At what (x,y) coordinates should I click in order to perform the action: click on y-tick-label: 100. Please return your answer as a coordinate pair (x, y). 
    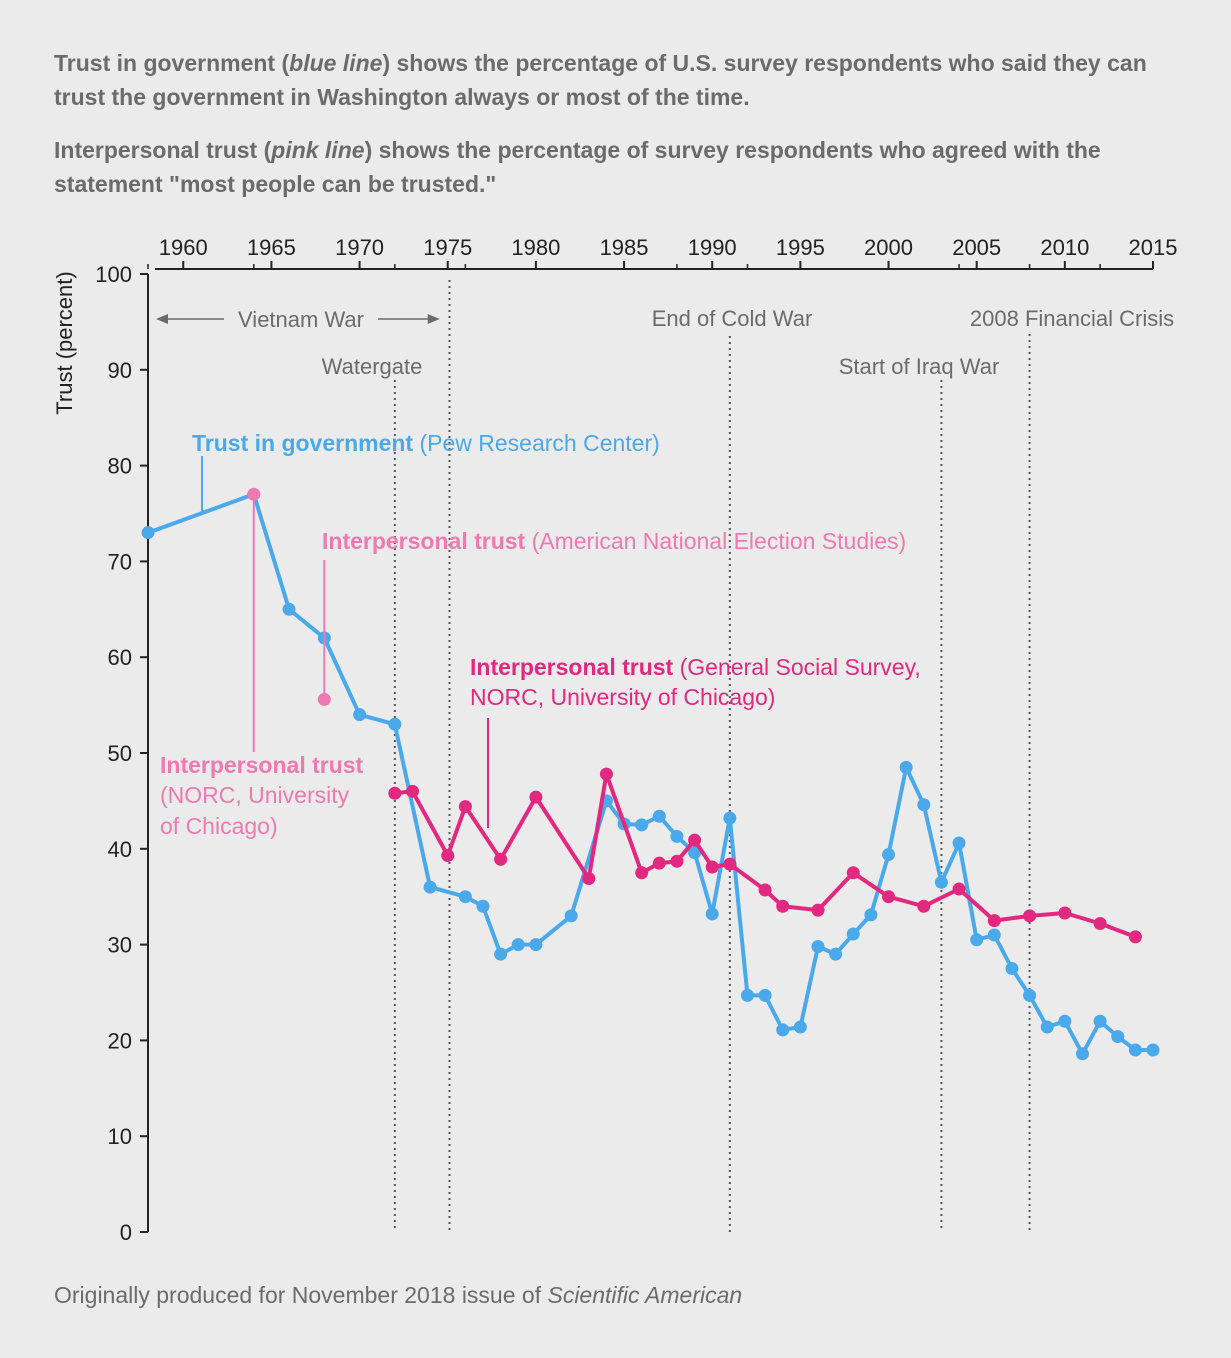
    Looking at the image, I should click on (113, 274).